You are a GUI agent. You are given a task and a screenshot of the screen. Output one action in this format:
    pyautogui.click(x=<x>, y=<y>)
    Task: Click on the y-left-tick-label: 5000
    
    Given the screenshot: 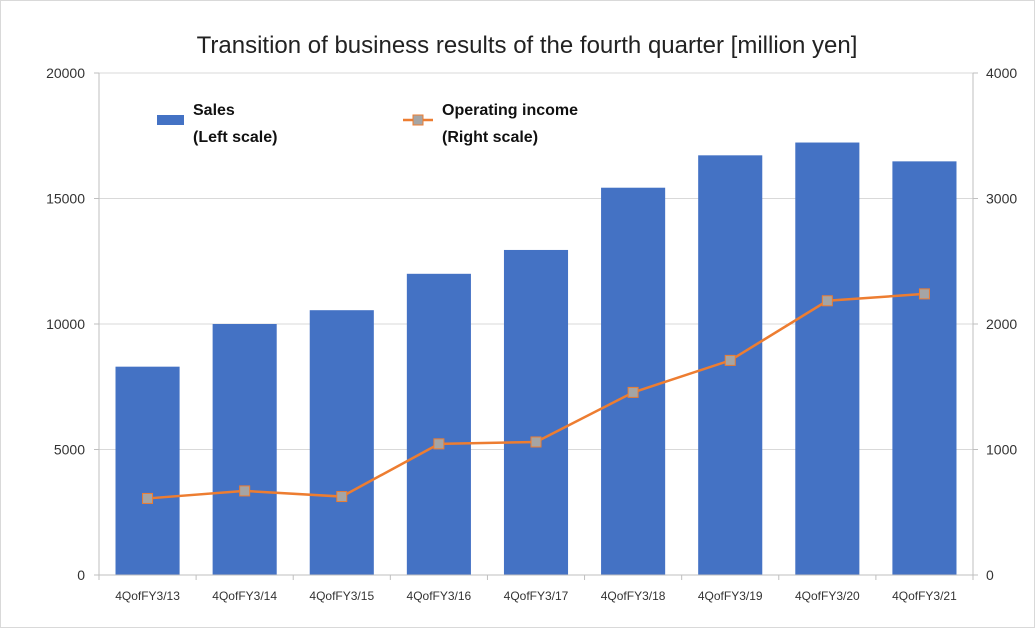 What is the action you would take?
    pyautogui.click(x=69, y=450)
    